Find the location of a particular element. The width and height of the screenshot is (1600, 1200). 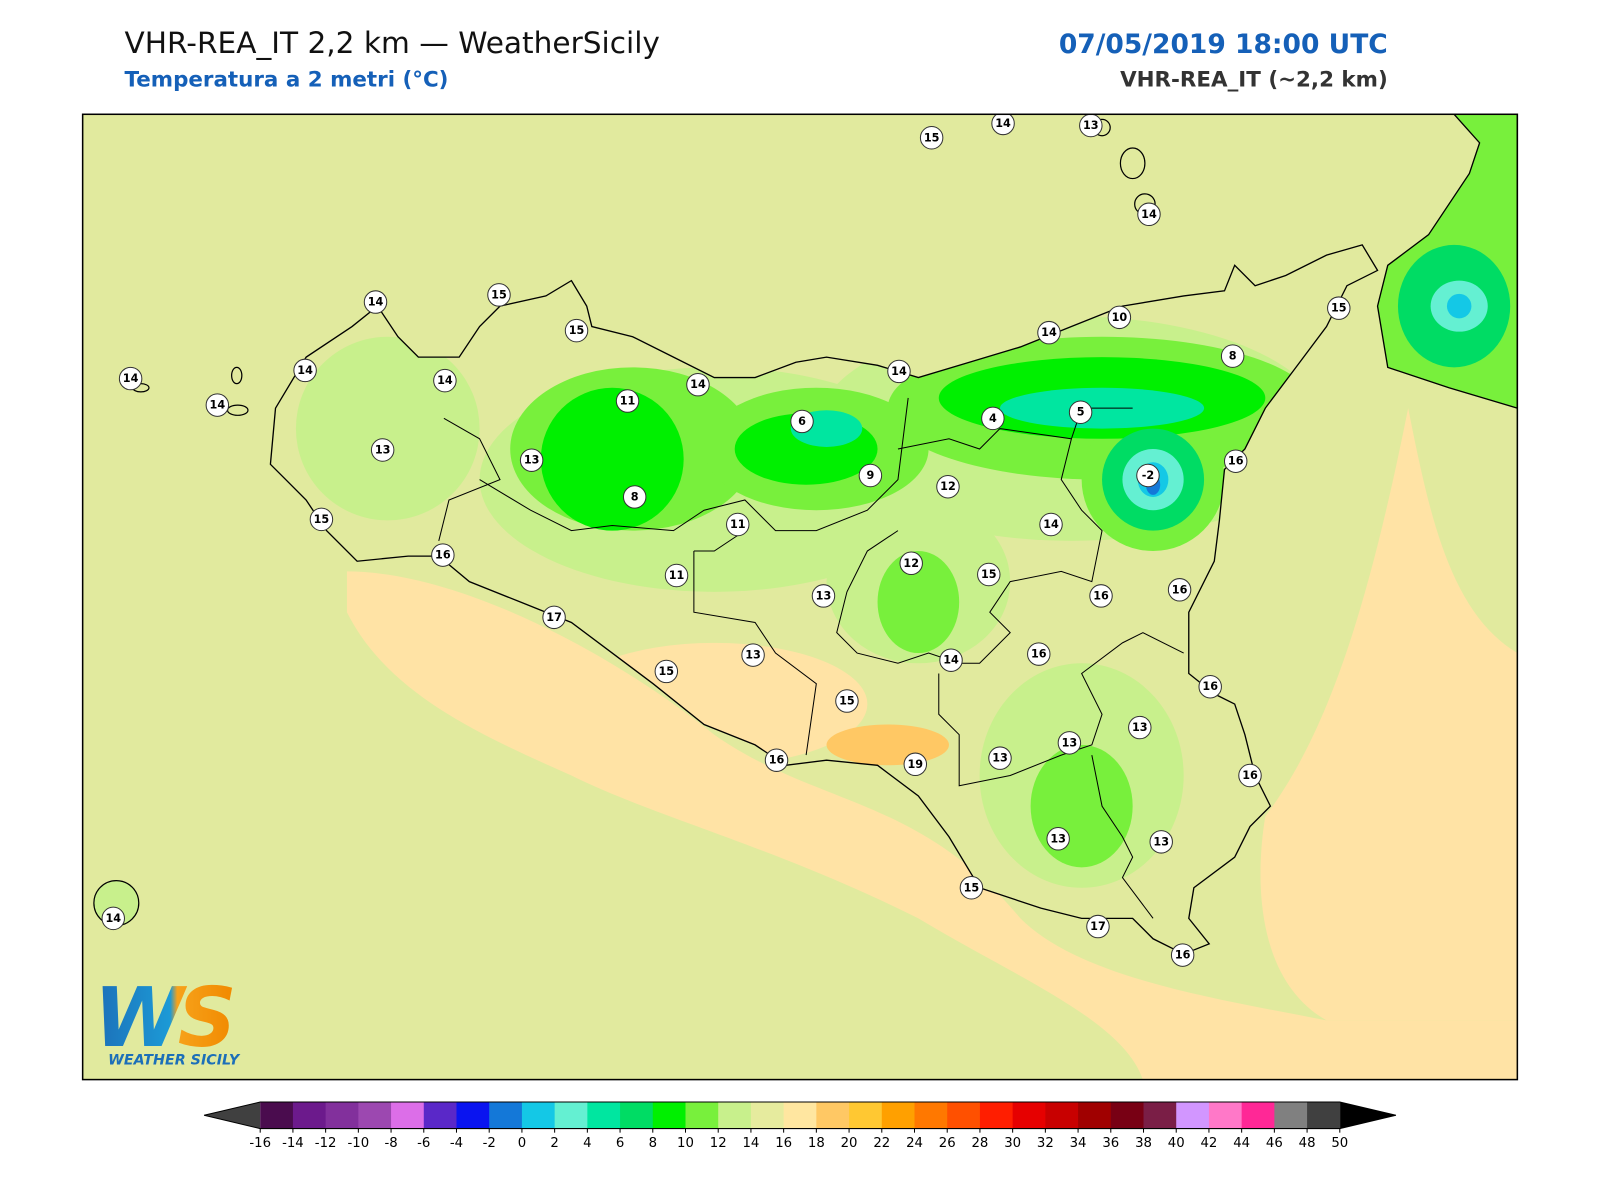

colorbar-tick-label: 22 is located at coordinates (881, 1143).